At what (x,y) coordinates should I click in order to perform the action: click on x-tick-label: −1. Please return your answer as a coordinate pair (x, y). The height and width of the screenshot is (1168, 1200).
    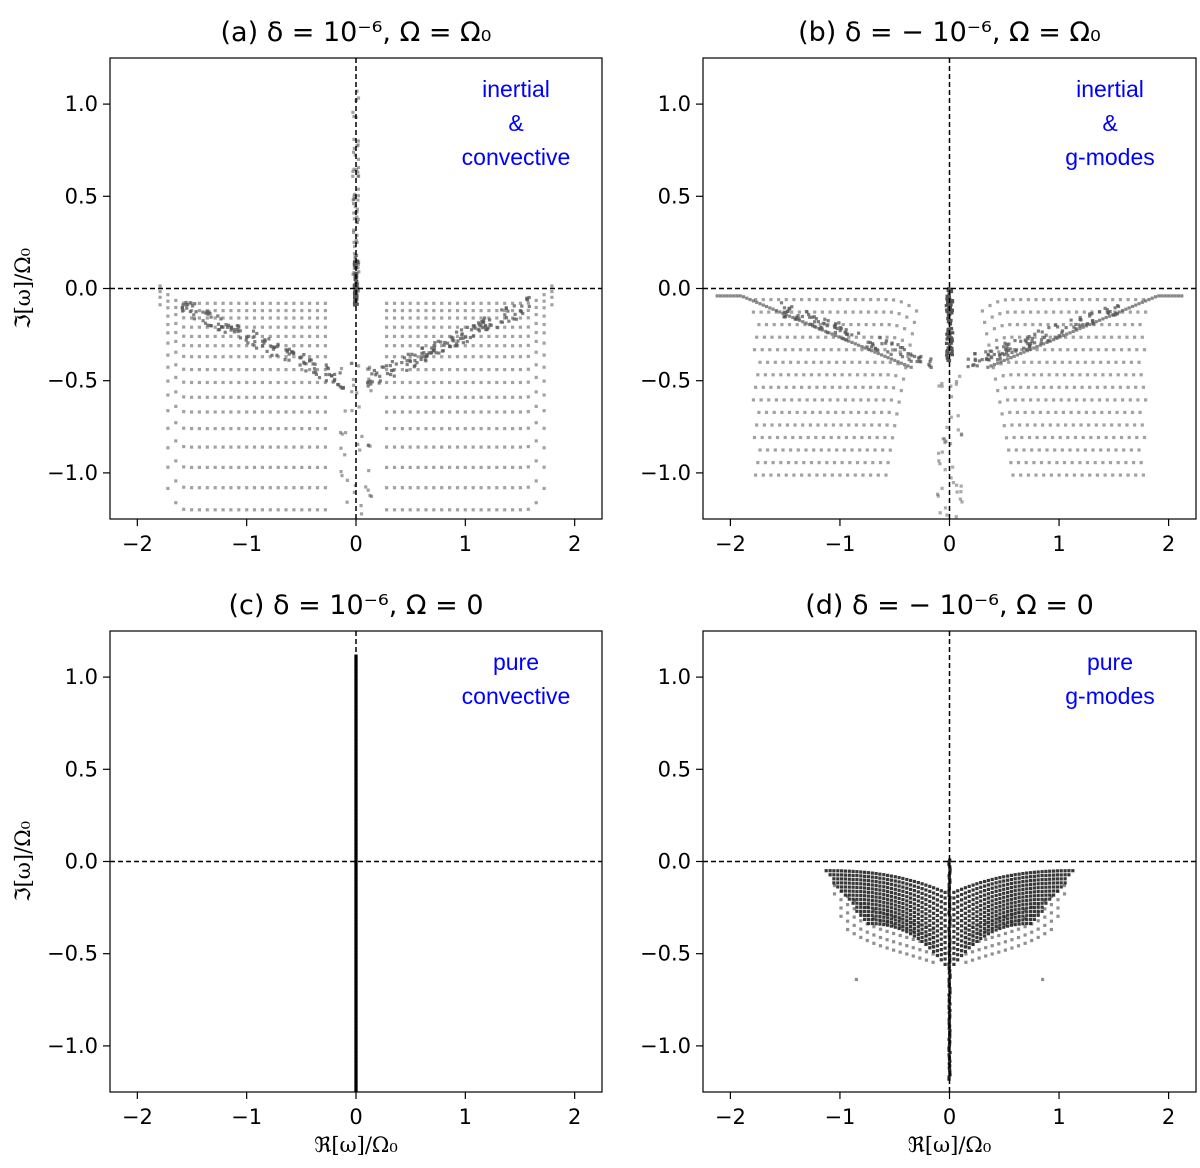
    Looking at the image, I should click on (246, 544).